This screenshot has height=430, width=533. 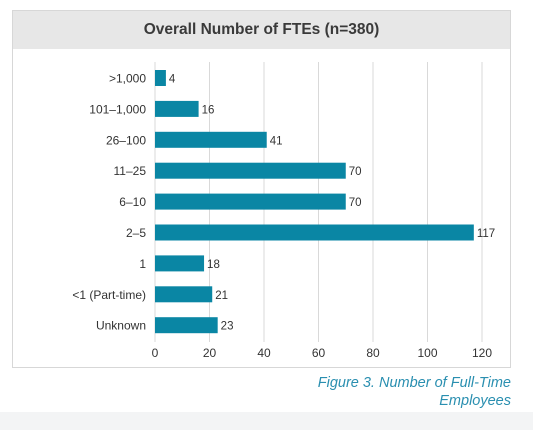 I want to click on x-tick-label: 20, so click(x=210, y=353).